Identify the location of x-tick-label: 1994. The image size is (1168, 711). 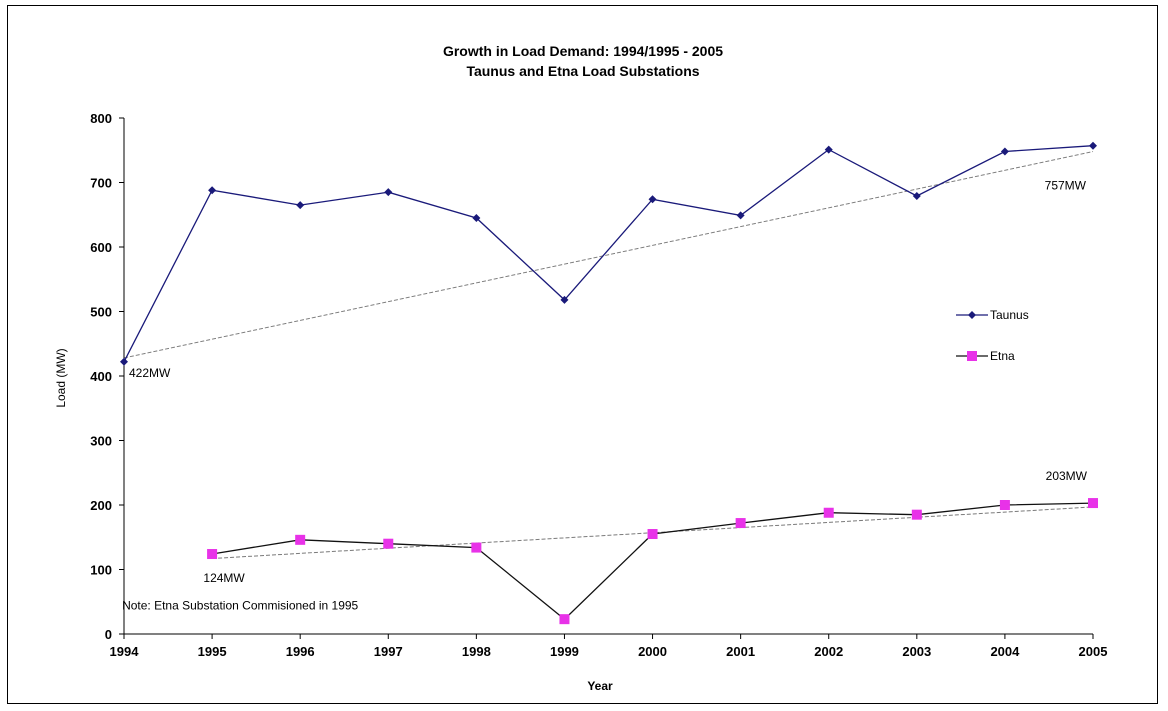
(125, 651).